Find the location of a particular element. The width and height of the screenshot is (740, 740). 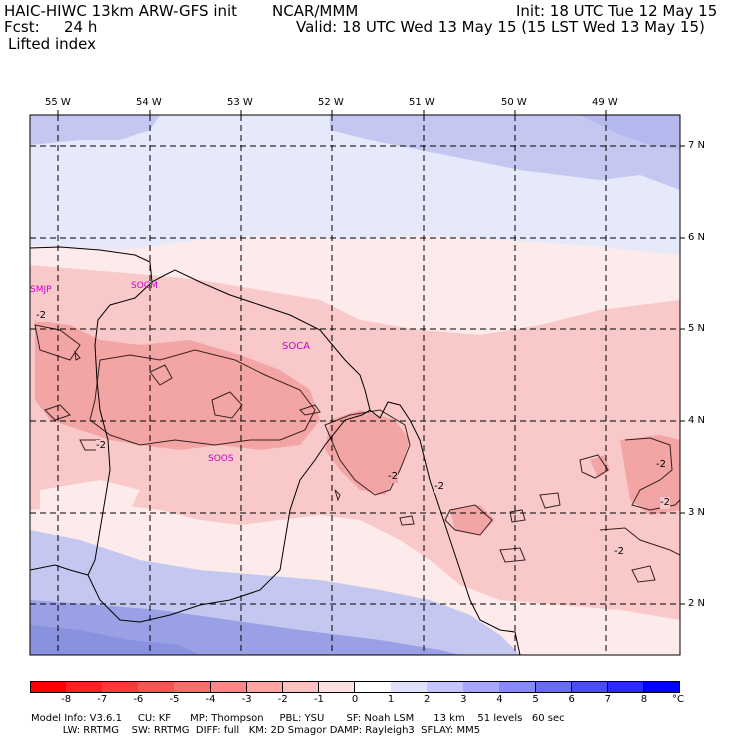

lon-label: 55 W is located at coordinates (58, 102).